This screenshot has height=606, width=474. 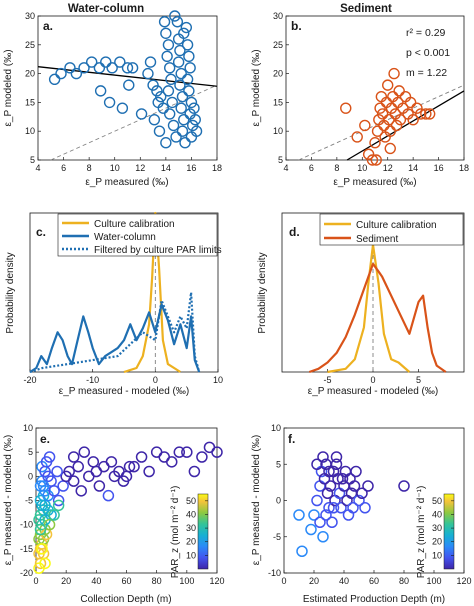 What do you see at coordinates (124, 391) in the screenshot?
I see `panel-c-x-label: ε_P measured - modeled (‰)` at bounding box center [124, 391].